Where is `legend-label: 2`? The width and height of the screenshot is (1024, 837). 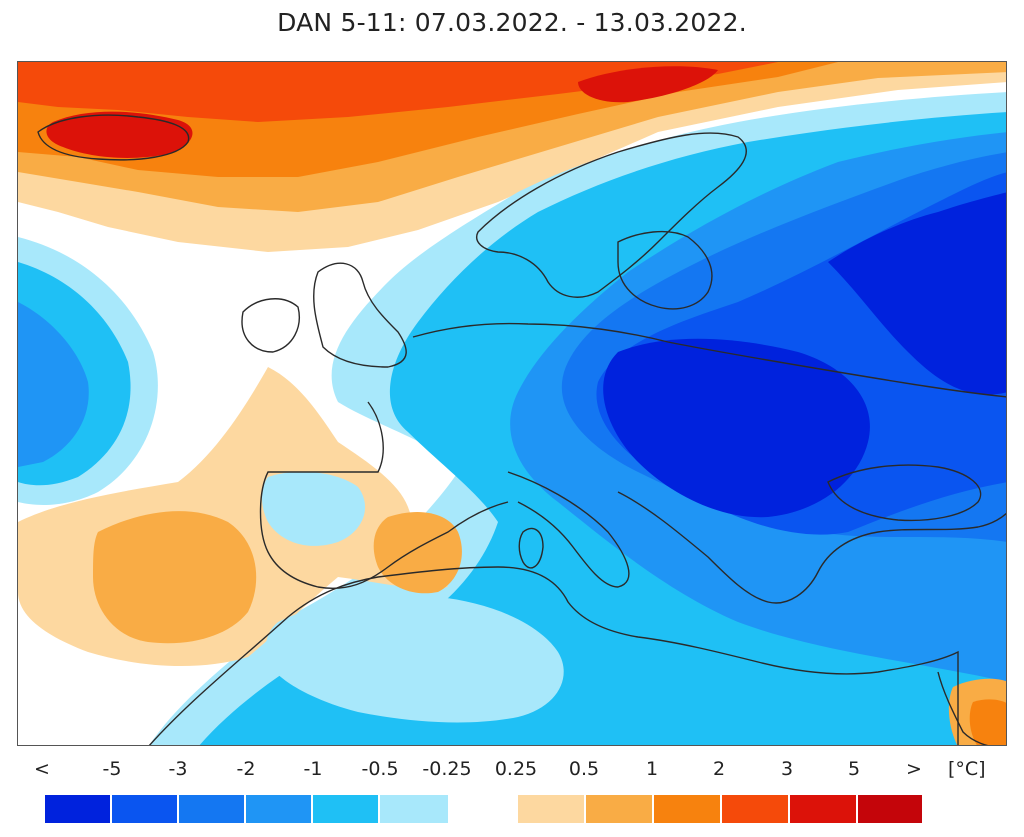
legend-label: 2 is located at coordinates (719, 769).